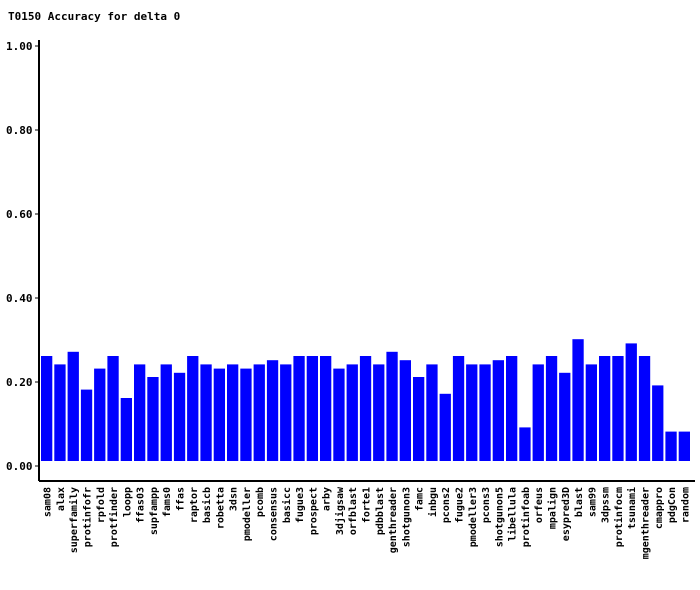 The image size is (700, 590). Describe the element at coordinates (658, 423) in the screenshot. I see `bar-cmappro` at that location.